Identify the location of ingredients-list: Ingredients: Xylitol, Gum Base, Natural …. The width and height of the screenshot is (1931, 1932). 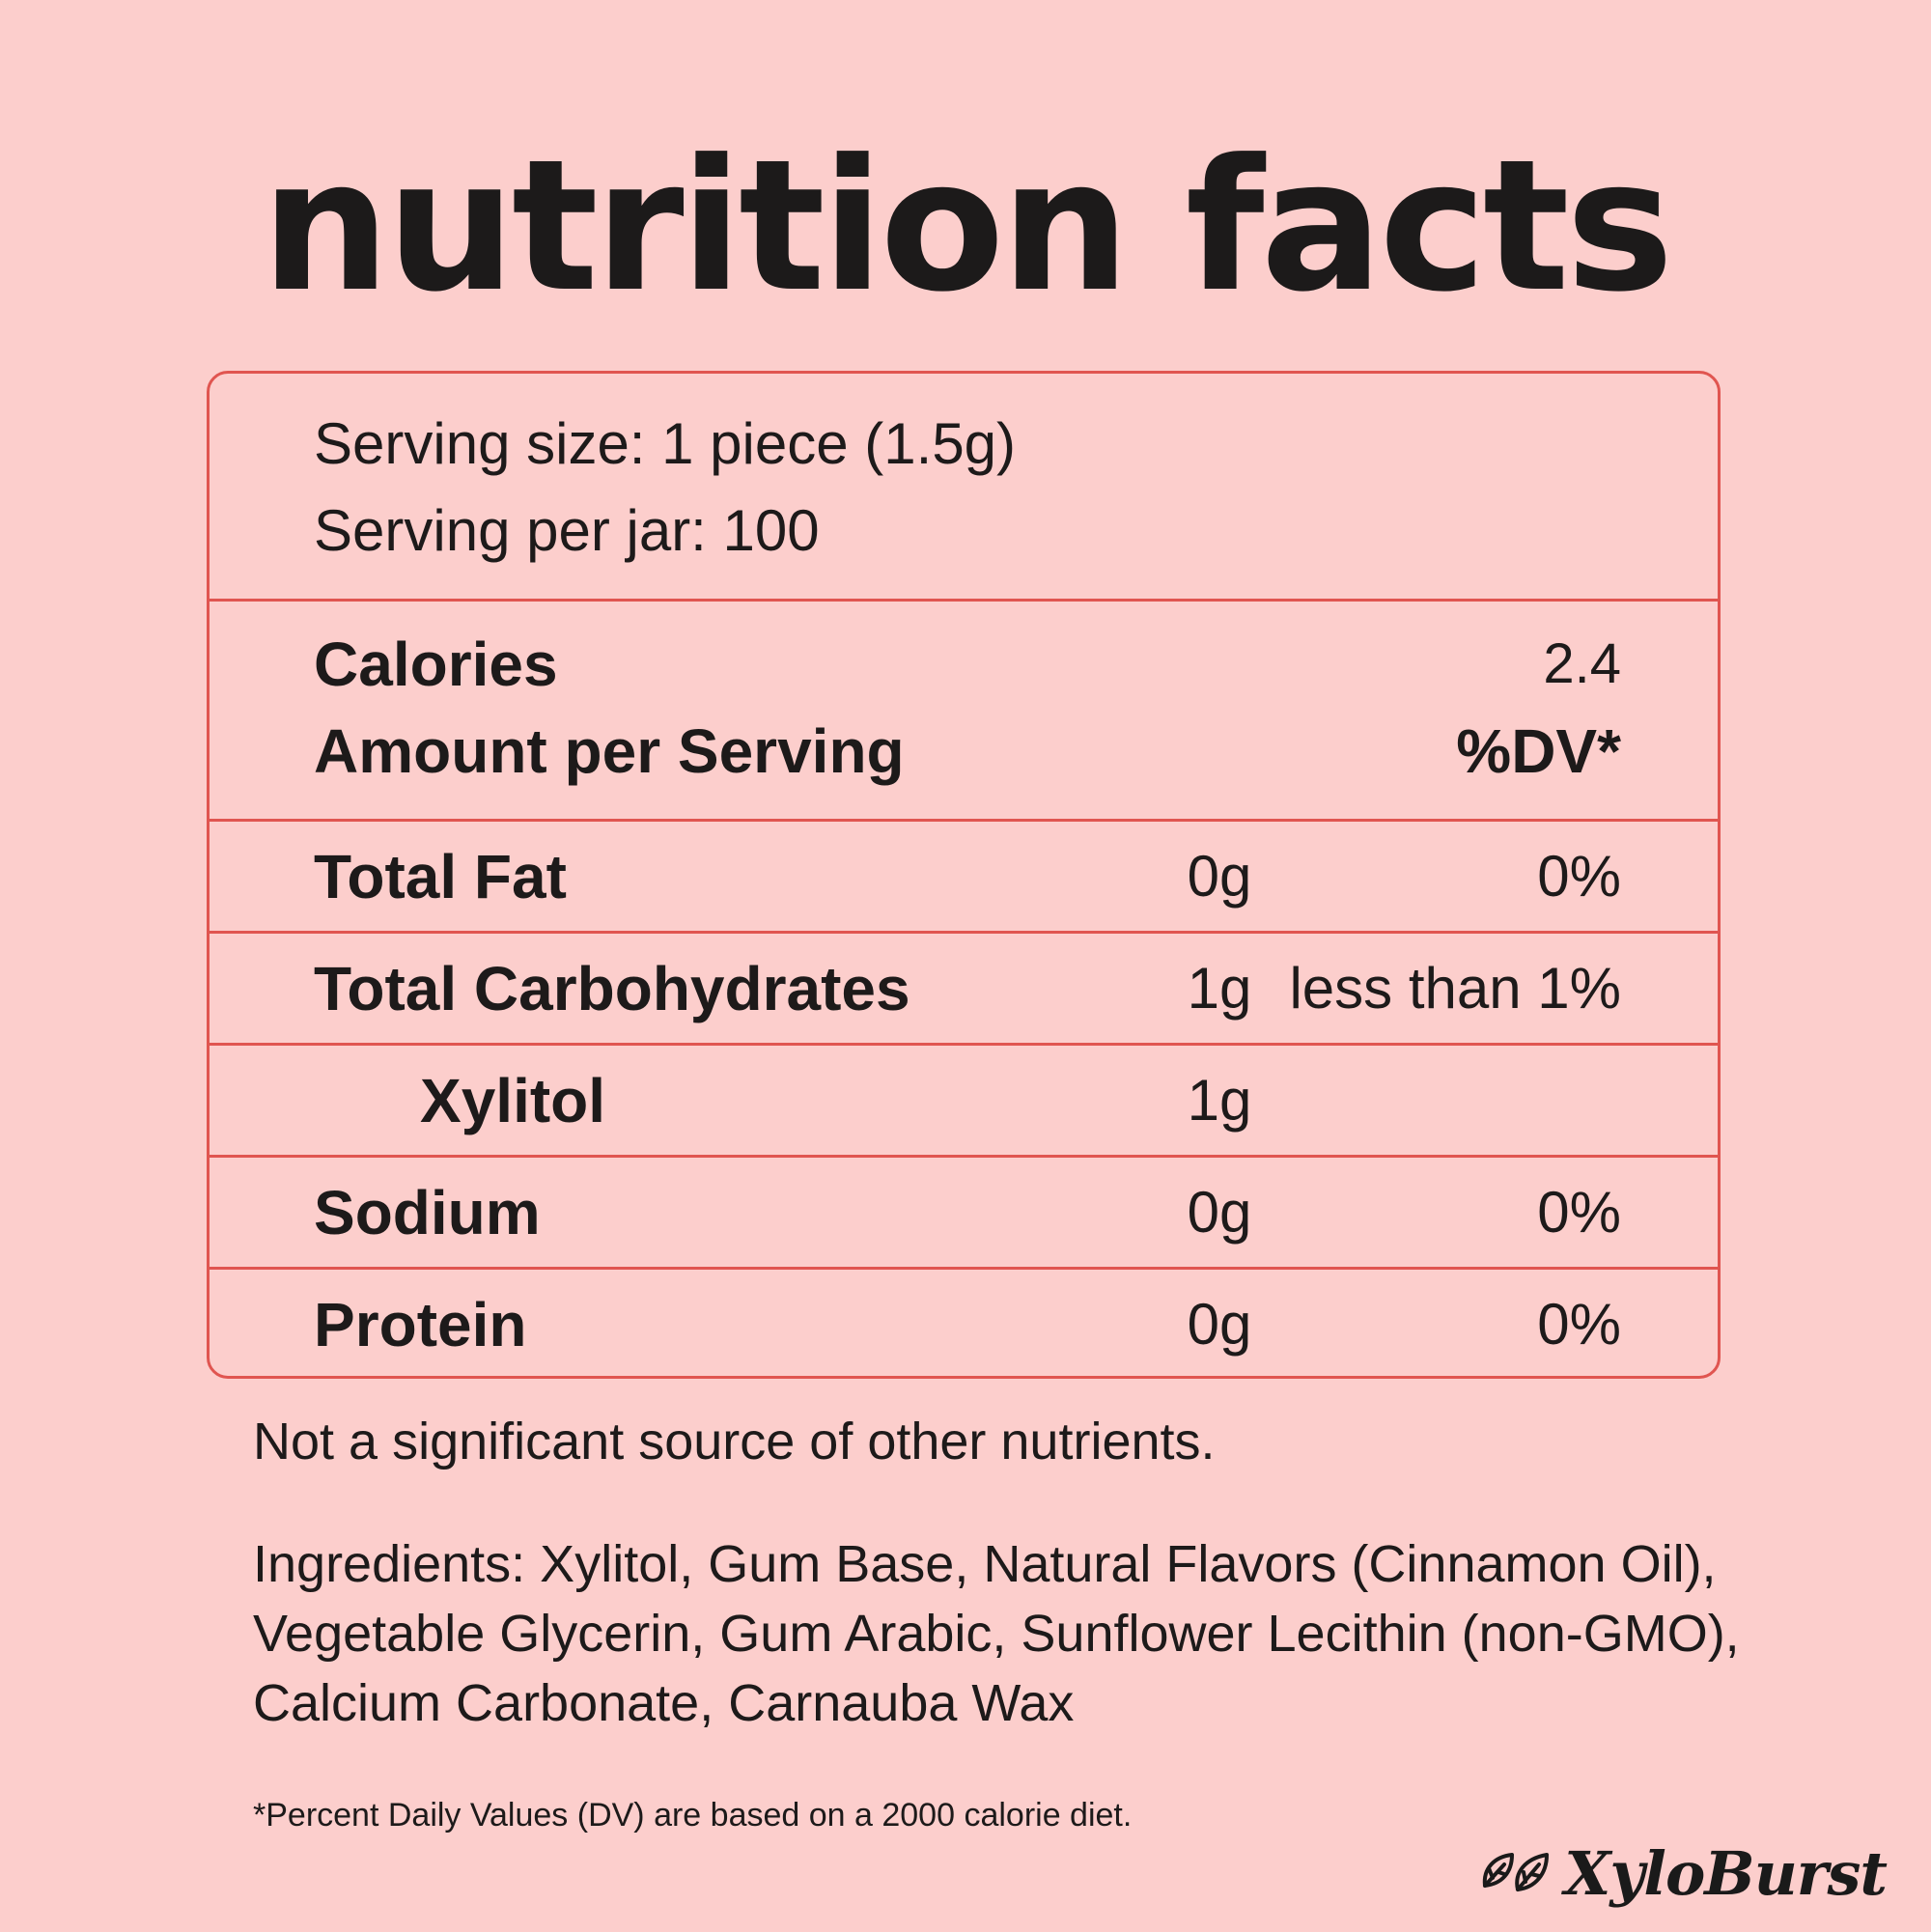
(996, 1634).